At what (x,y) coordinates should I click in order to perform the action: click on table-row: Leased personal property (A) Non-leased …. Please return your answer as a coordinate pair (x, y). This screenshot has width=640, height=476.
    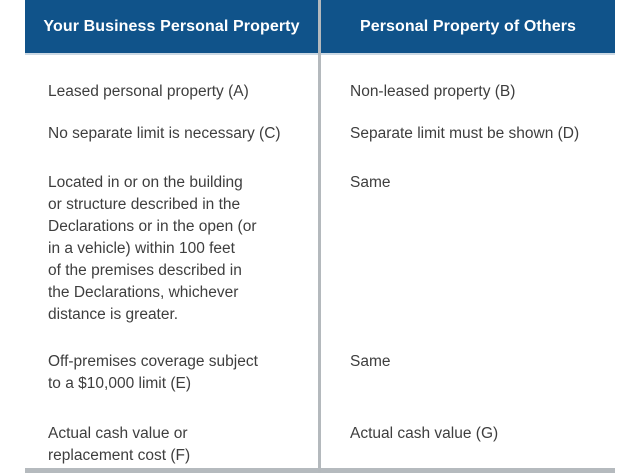
    Looking at the image, I should click on (320, 92).